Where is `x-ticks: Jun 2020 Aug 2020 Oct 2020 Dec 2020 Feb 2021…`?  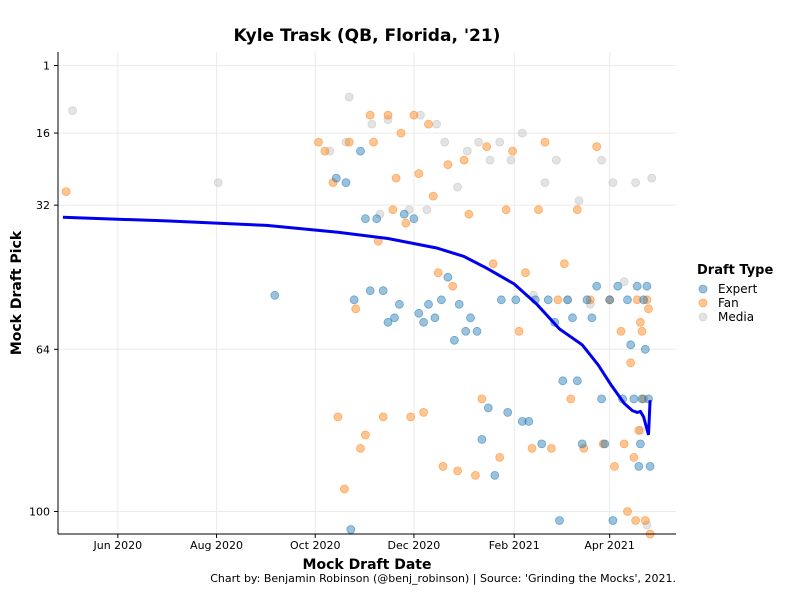 x-ticks: Jun 2020 Aug 2020 Oct 2020 Dec 2020 Feb 2021… is located at coordinates (364, 543).